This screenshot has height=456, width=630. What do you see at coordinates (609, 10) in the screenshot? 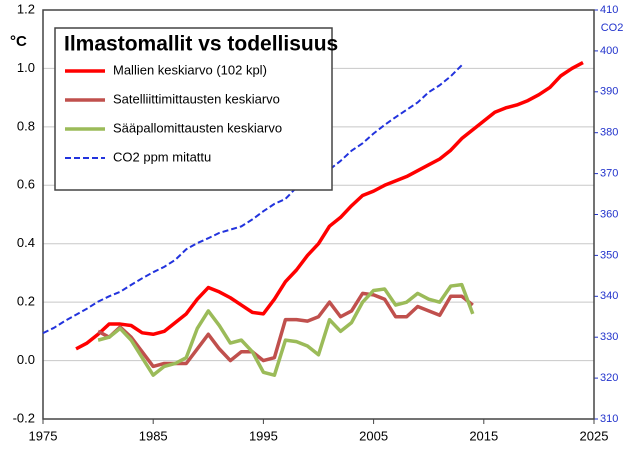
I see `y2-tick-label: 410` at bounding box center [609, 10].